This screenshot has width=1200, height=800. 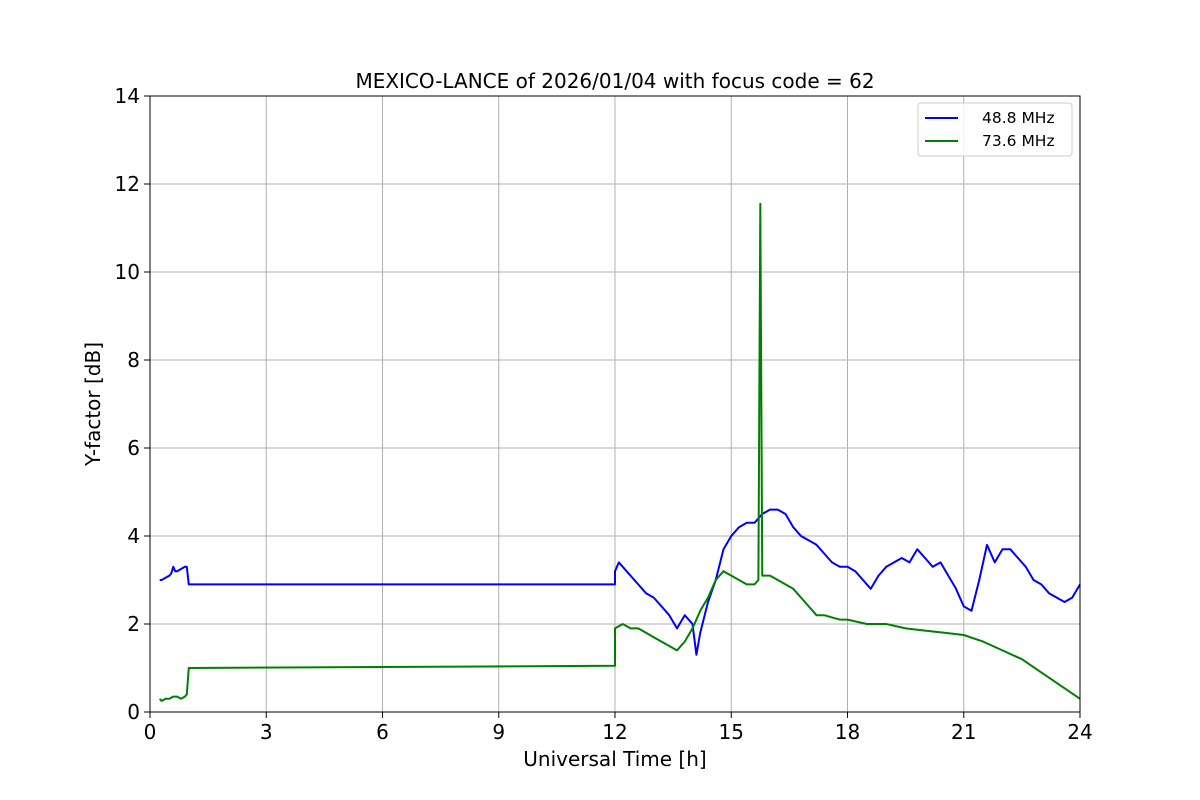 What do you see at coordinates (731, 732) in the screenshot?
I see `x-tick-label: 15` at bounding box center [731, 732].